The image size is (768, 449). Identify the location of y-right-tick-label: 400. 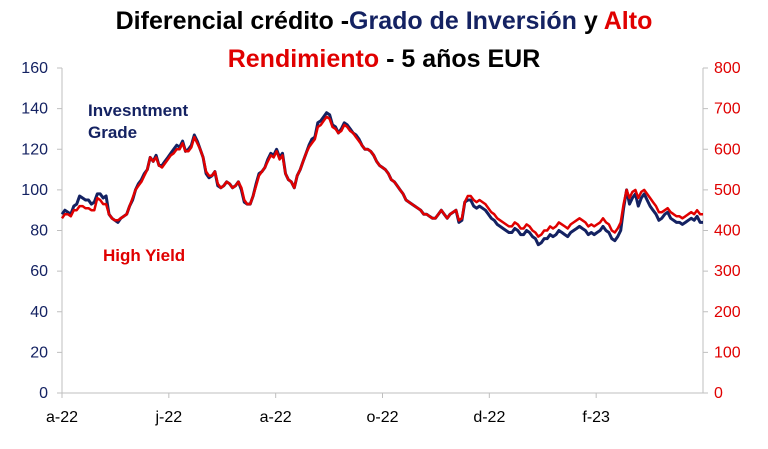
(727, 231).